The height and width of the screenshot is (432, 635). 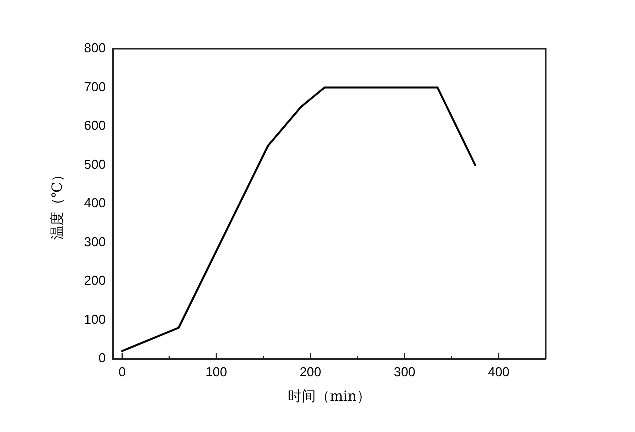 What do you see at coordinates (95, 126) in the screenshot?
I see `y-tick-label: 600` at bounding box center [95, 126].